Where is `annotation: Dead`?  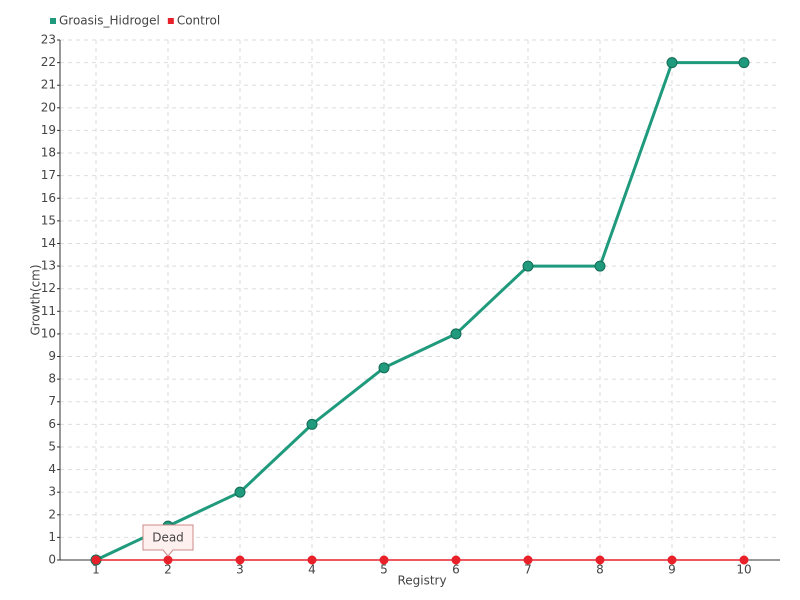
annotation: Dead is located at coordinates (168, 538).